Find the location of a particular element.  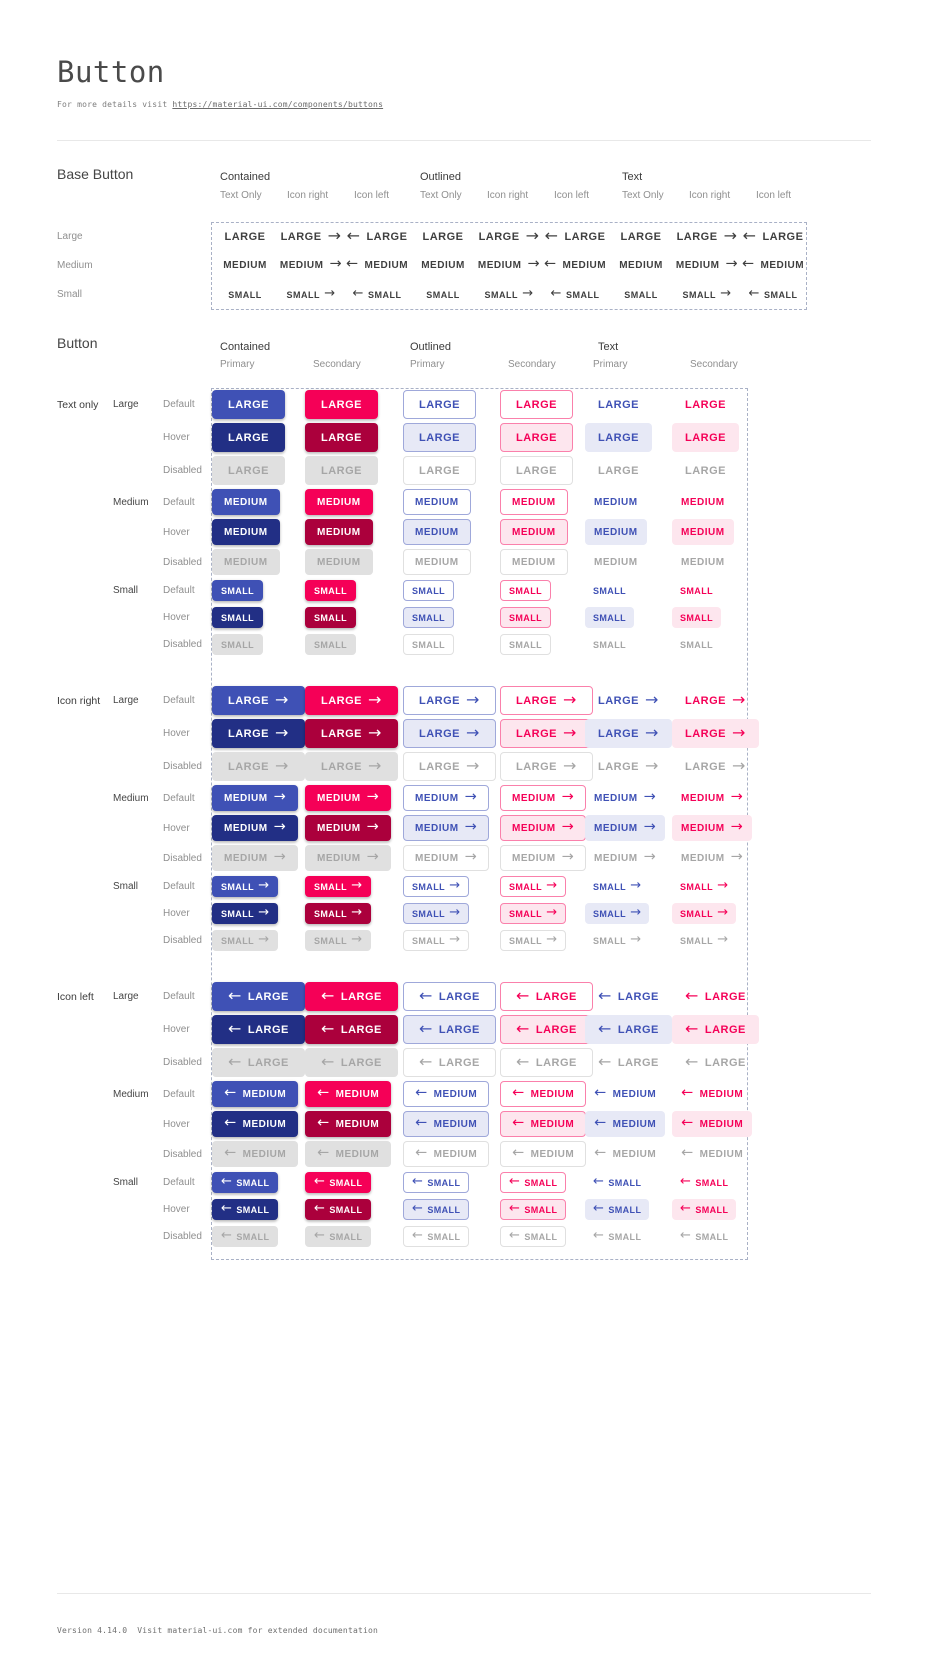

base-text-icon-left-small-button: ← SMALL is located at coordinates (773, 294).